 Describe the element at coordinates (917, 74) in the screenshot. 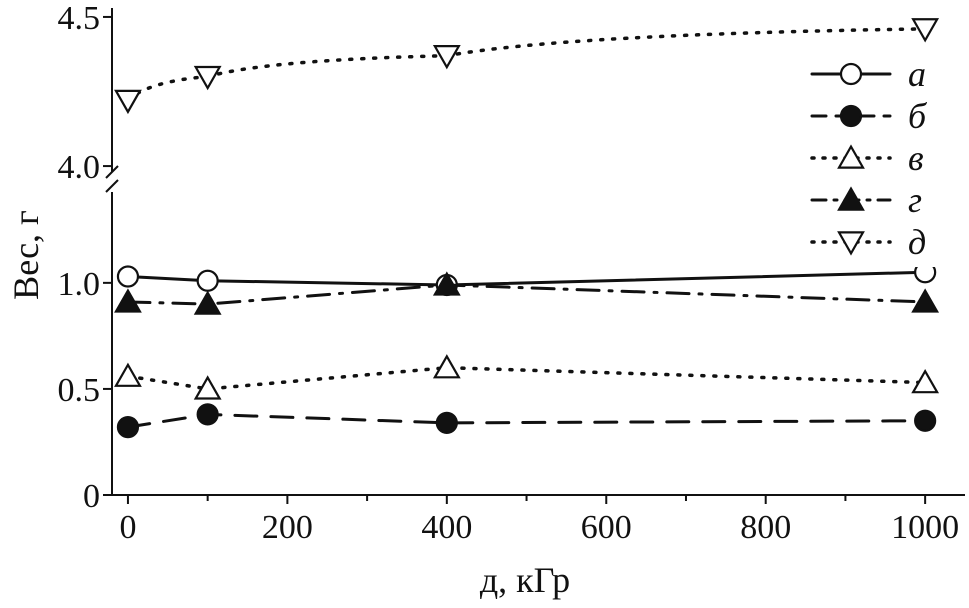

I see `legend-label: а` at that location.